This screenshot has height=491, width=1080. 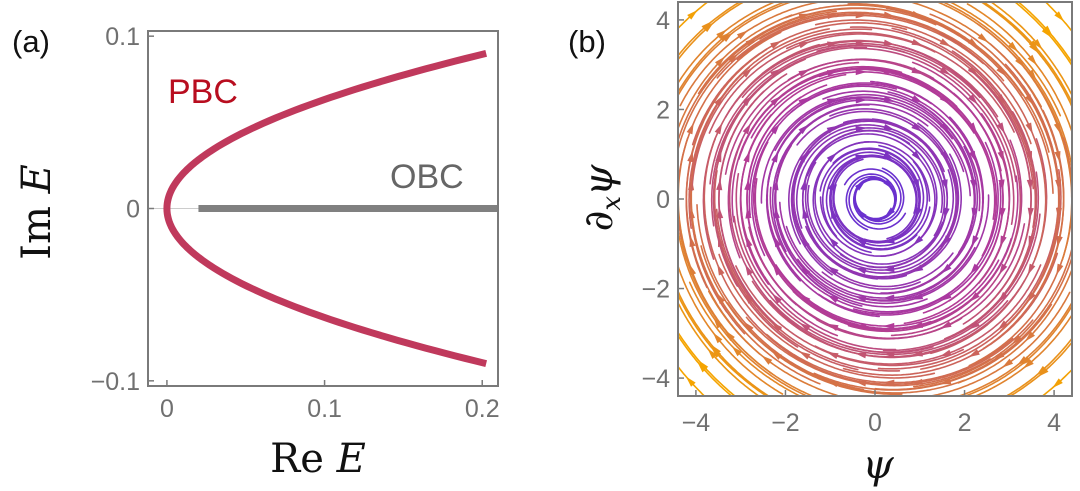 What do you see at coordinates (167, 409) in the screenshot?
I see `x-tick-label: 0` at bounding box center [167, 409].